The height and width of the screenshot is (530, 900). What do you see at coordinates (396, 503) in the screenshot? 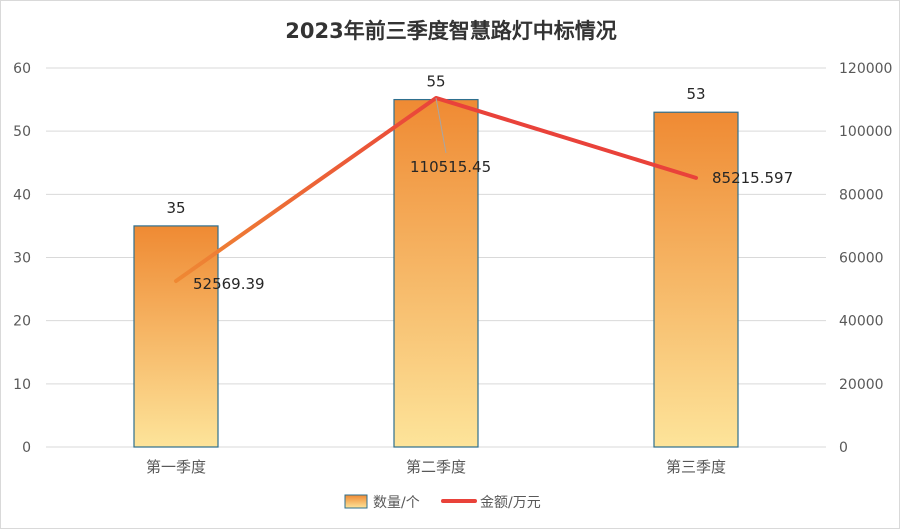
I see `legend-label-bar: 数量/个` at bounding box center [396, 503].